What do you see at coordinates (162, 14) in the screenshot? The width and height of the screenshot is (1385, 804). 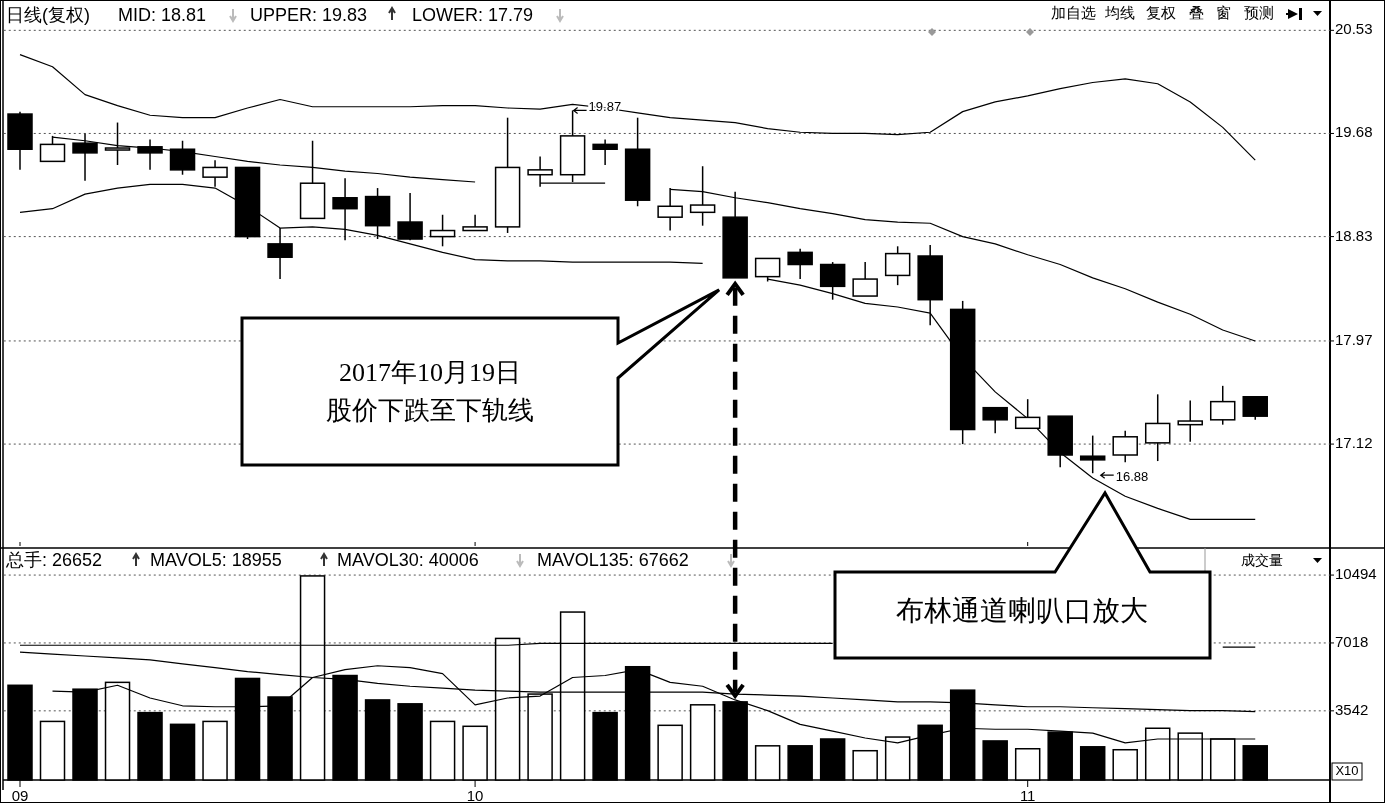 I see `annotation: MID: 18.81` at bounding box center [162, 14].